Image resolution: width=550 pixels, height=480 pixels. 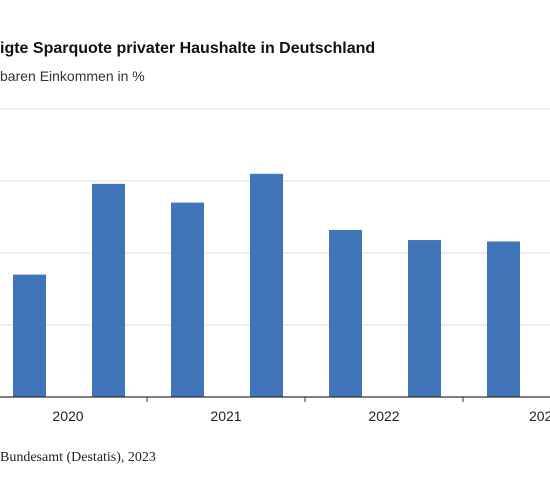 What do you see at coordinates (67, 416) in the screenshot?
I see `x-tick-label: 2020` at bounding box center [67, 416].